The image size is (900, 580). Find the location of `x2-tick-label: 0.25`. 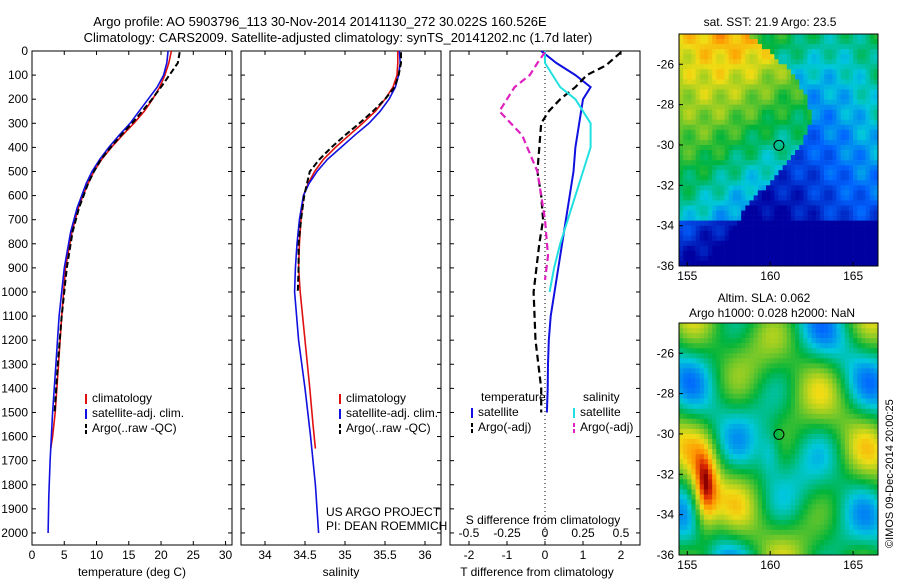

x2-tick-label: 0.25 is located at coordinates (583, 533).